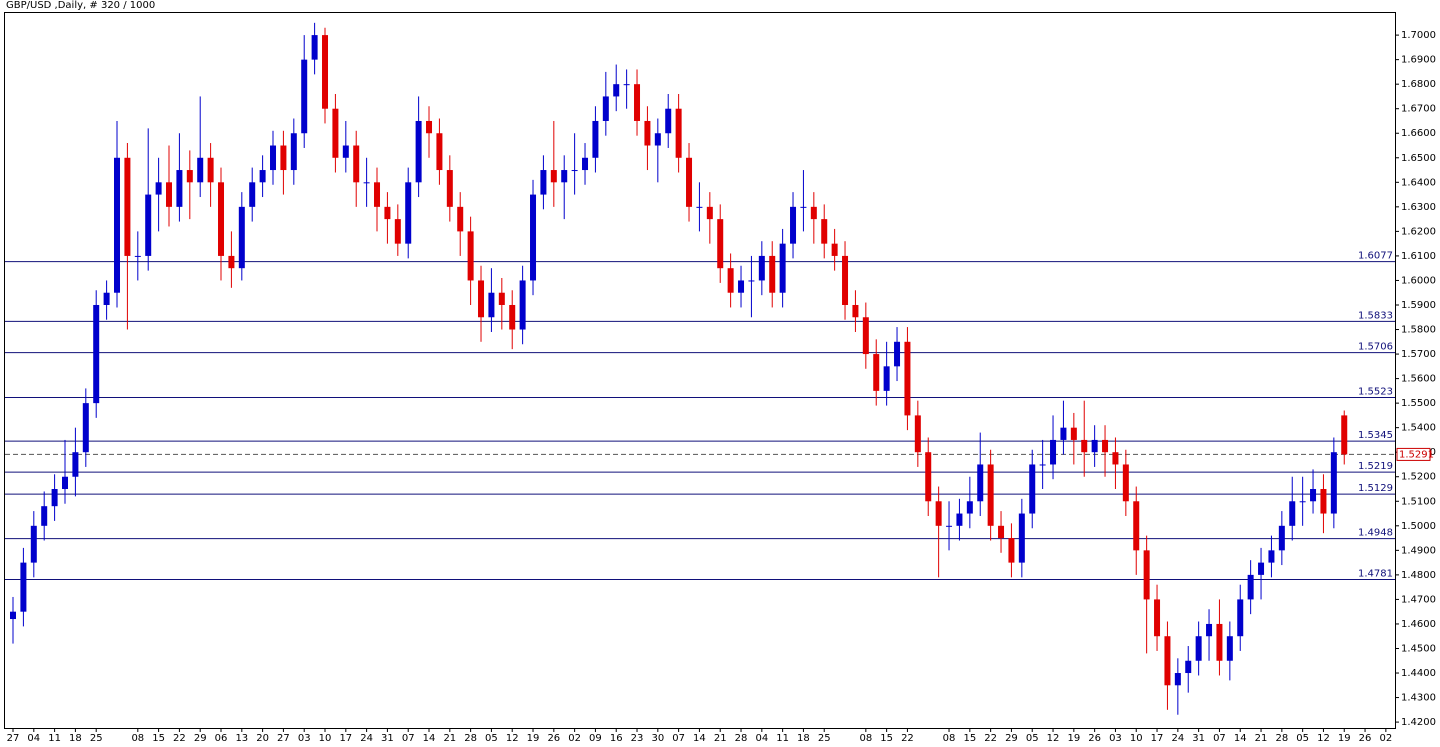 The height and width of the screenshot is (747, 1440). Describe the element at coordinates (1115, 738) in the screenshot. I see `x-tick-label: 03` at that location.